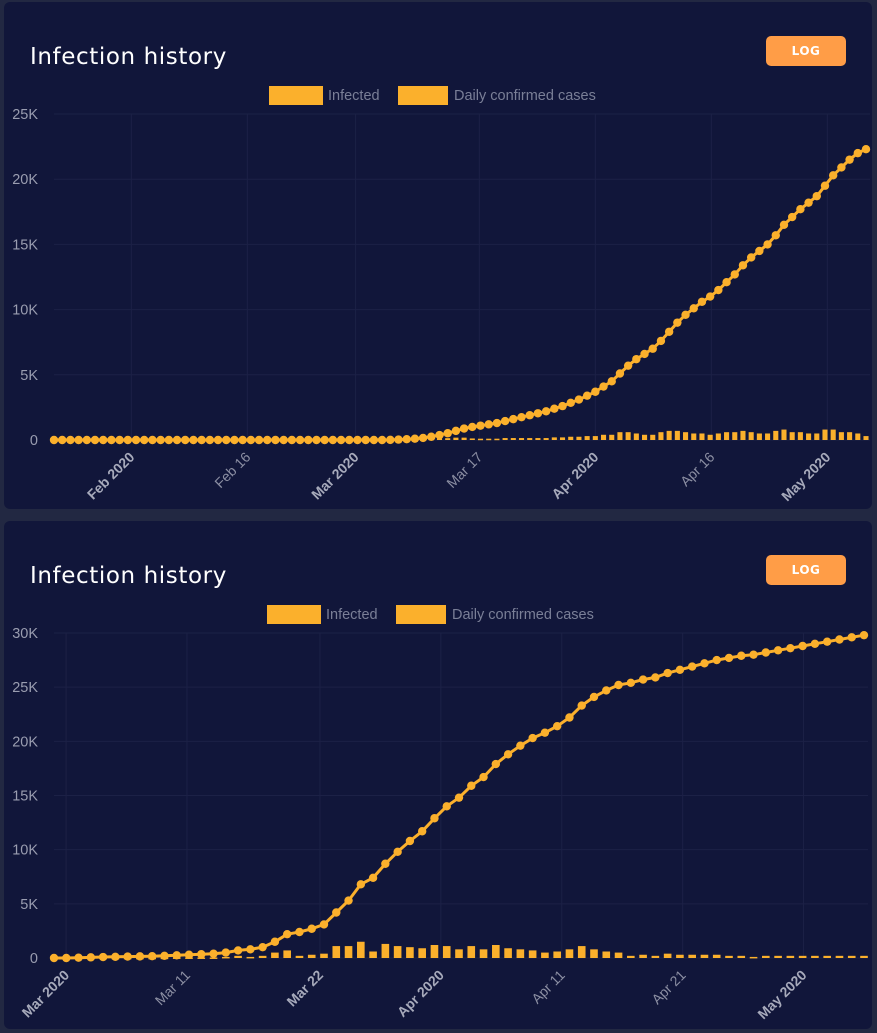 The width and height of the screenshot is (877, 1033). I want to click on legend-swatch-daily, so click(423, 95).